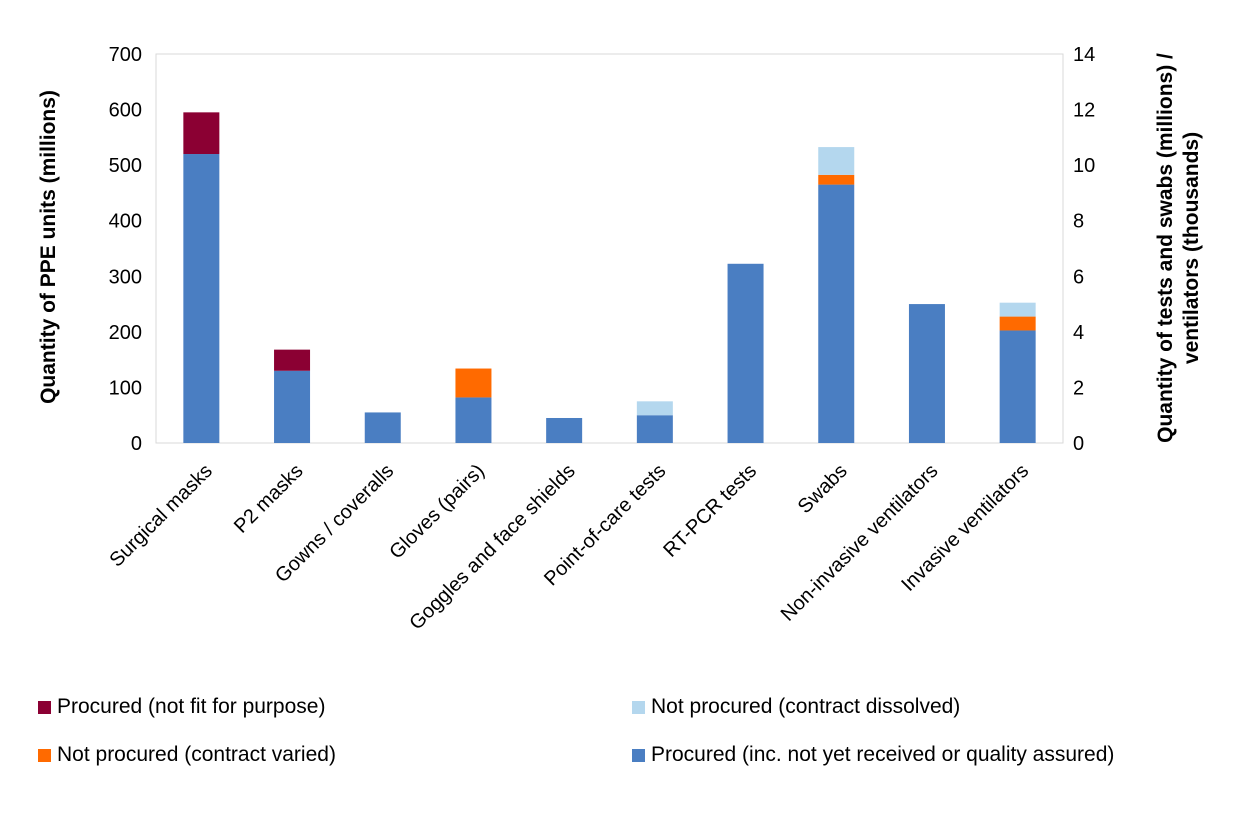  What do you see at coordinates (1084, 166) in the screenshot?
I see `right-tick-label: 10` at bounding box center [1084, 166].